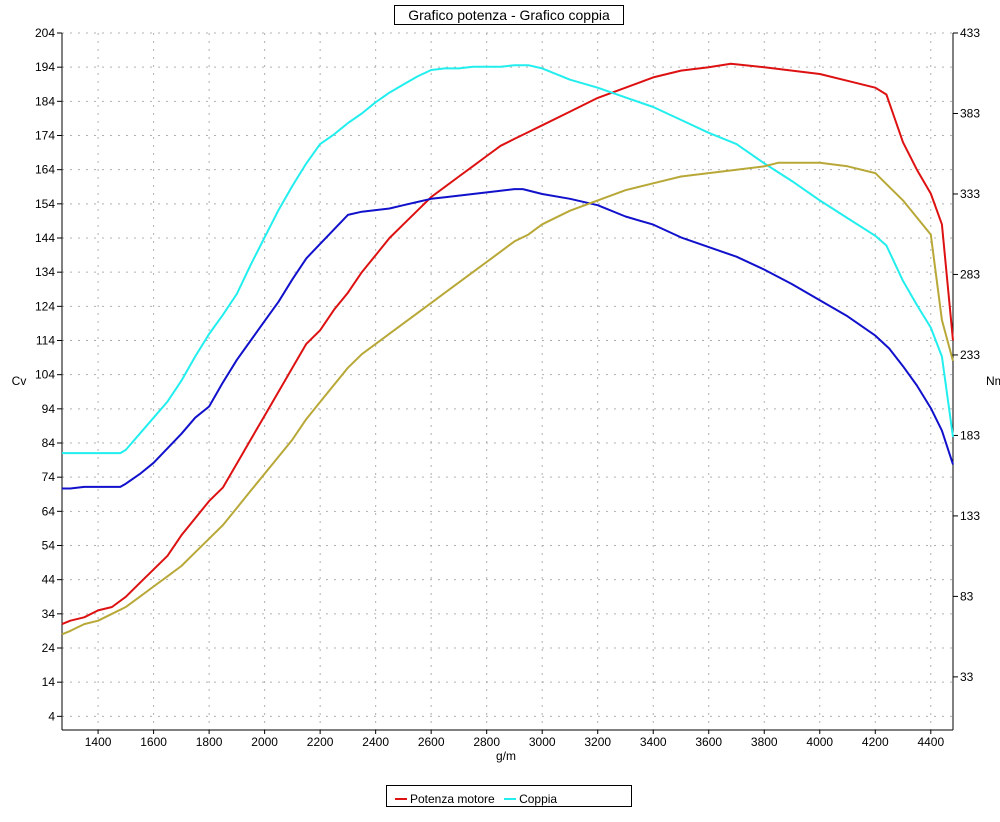 Image resolution: width=1000 pixels, height=822 pixels. I want to click on legend-label-potenza: Potenza motore, so click(452, 799).